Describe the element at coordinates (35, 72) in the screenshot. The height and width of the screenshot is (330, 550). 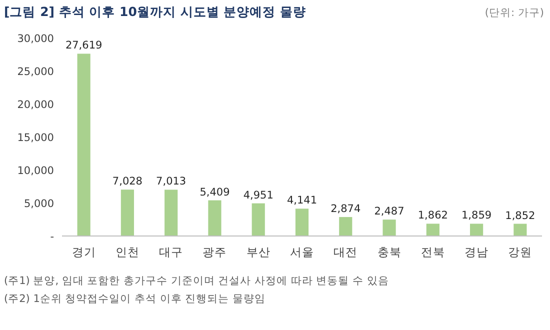
I see `y-tick-label: 25,000` at that location.